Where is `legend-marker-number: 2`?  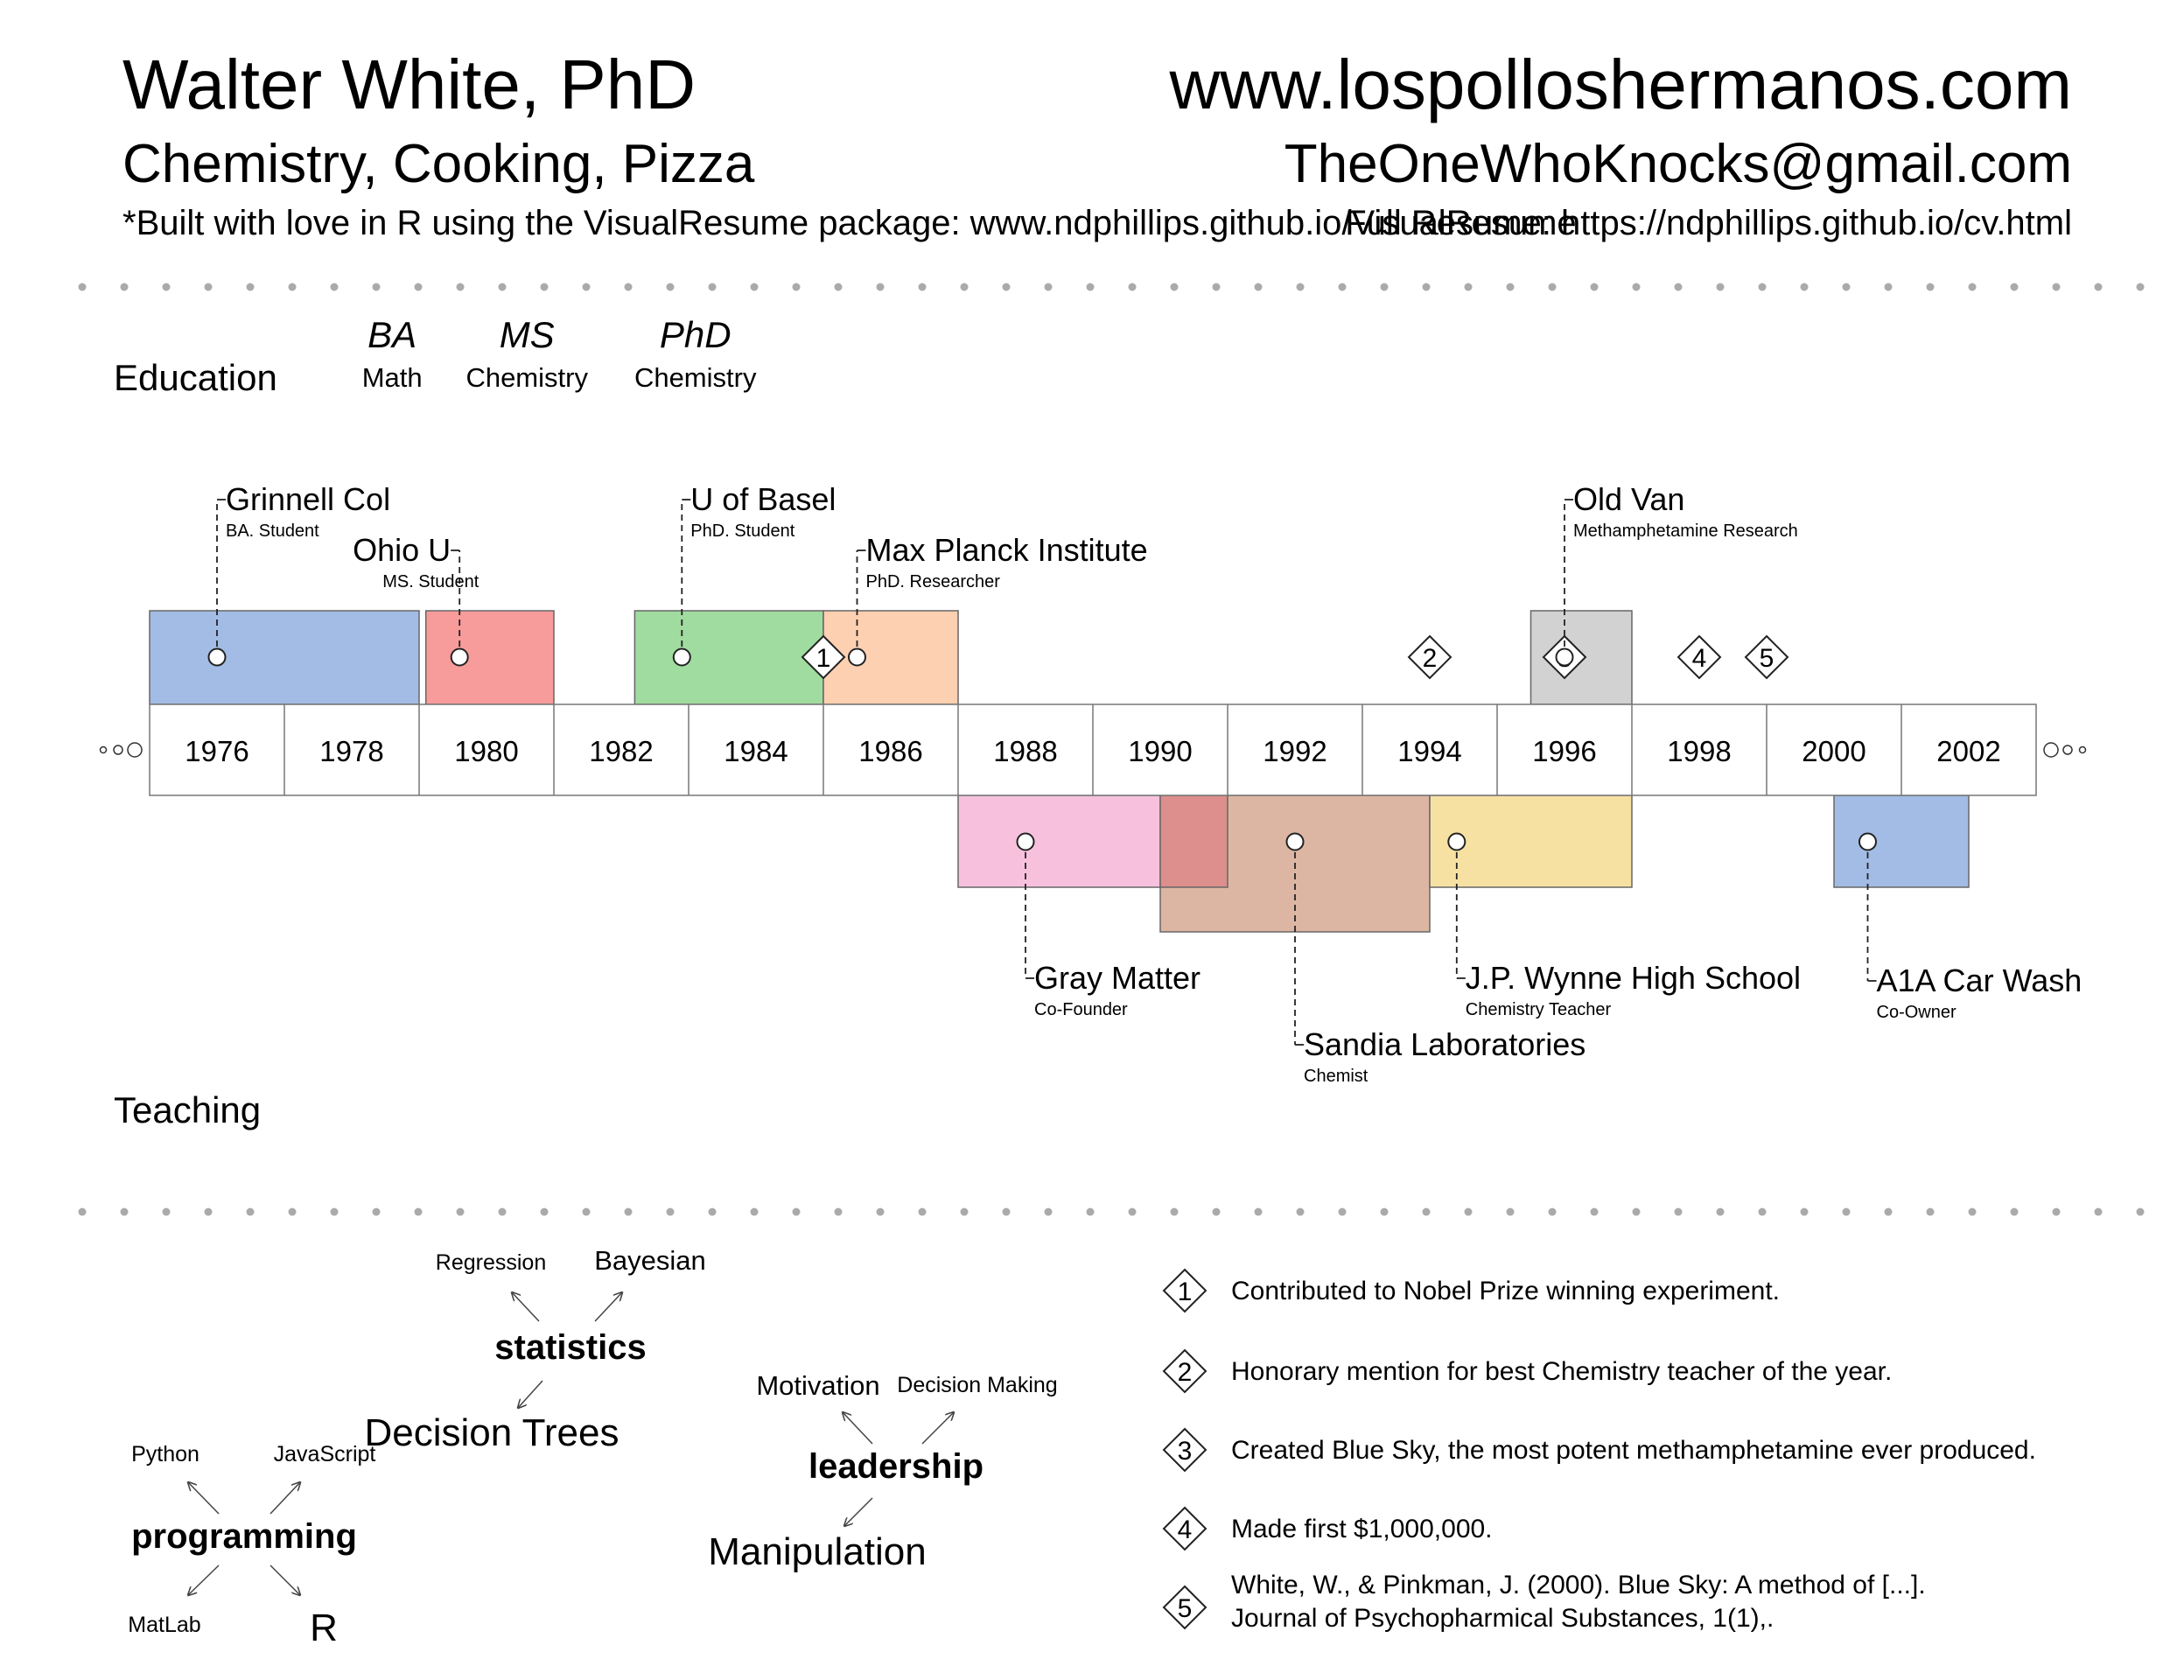
legend-marker-number: 2 is located at coordinates (1185, 1372).